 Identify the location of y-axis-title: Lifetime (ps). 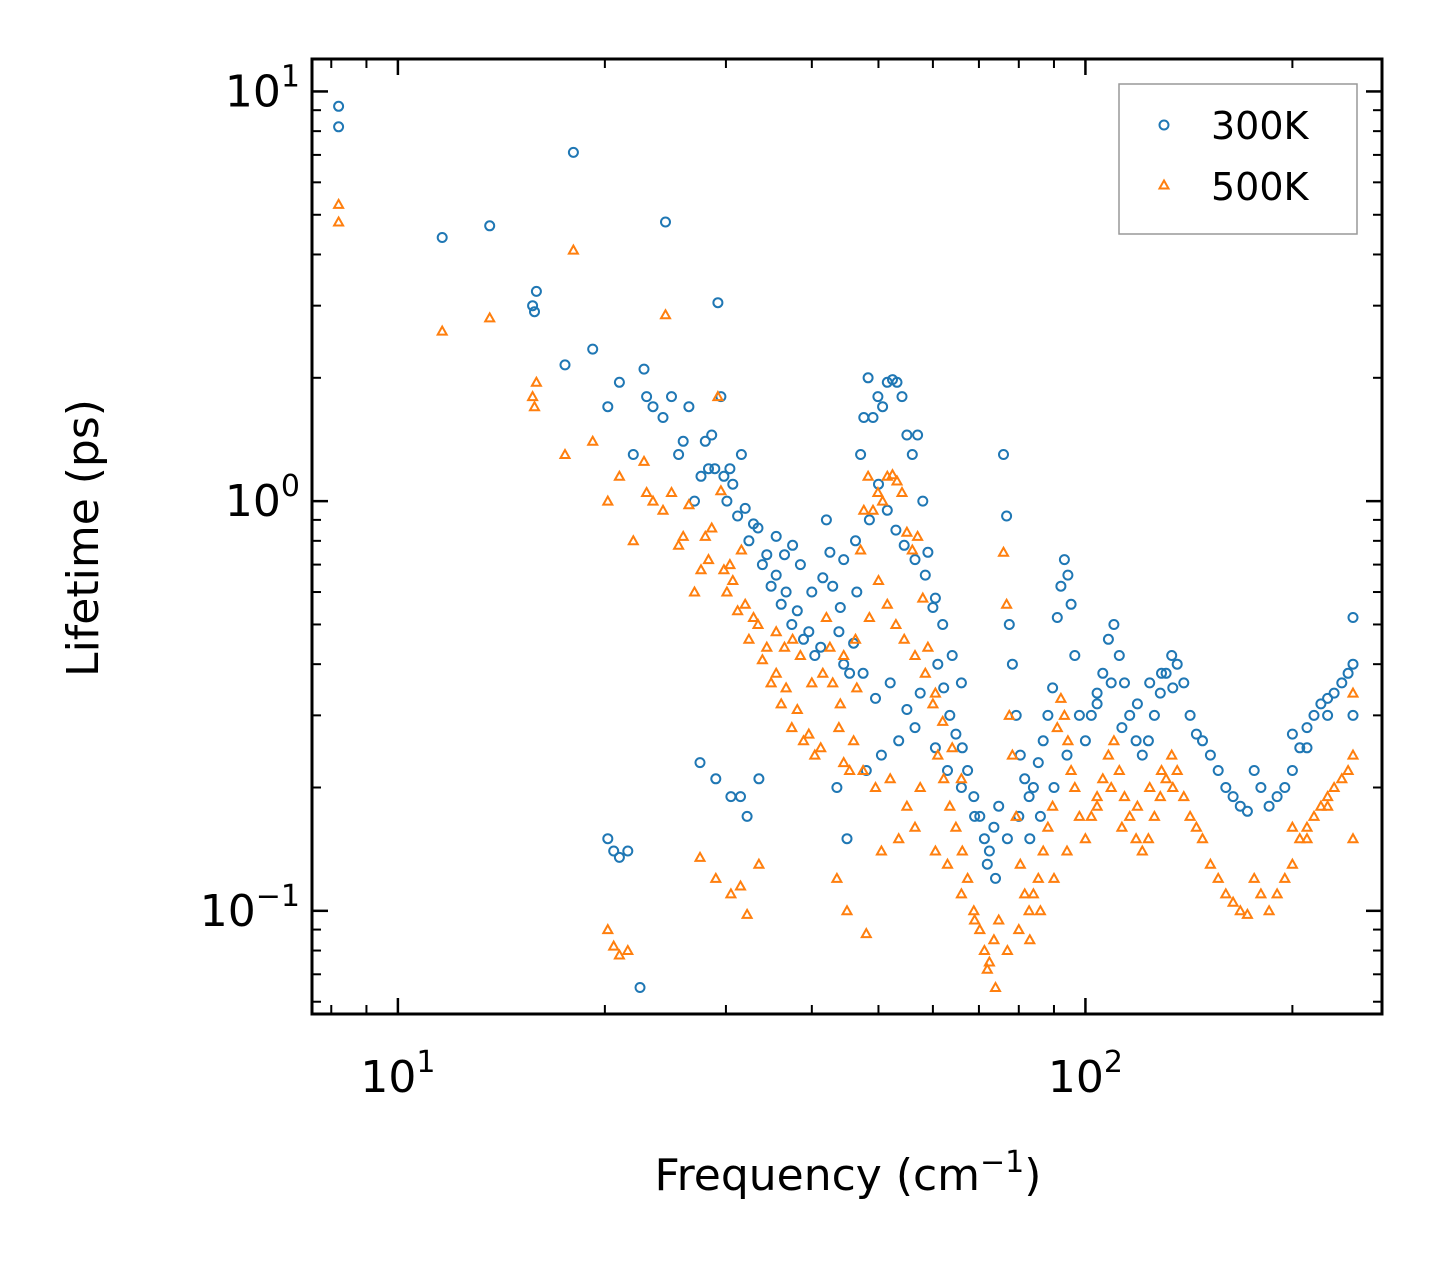
(83, 538).